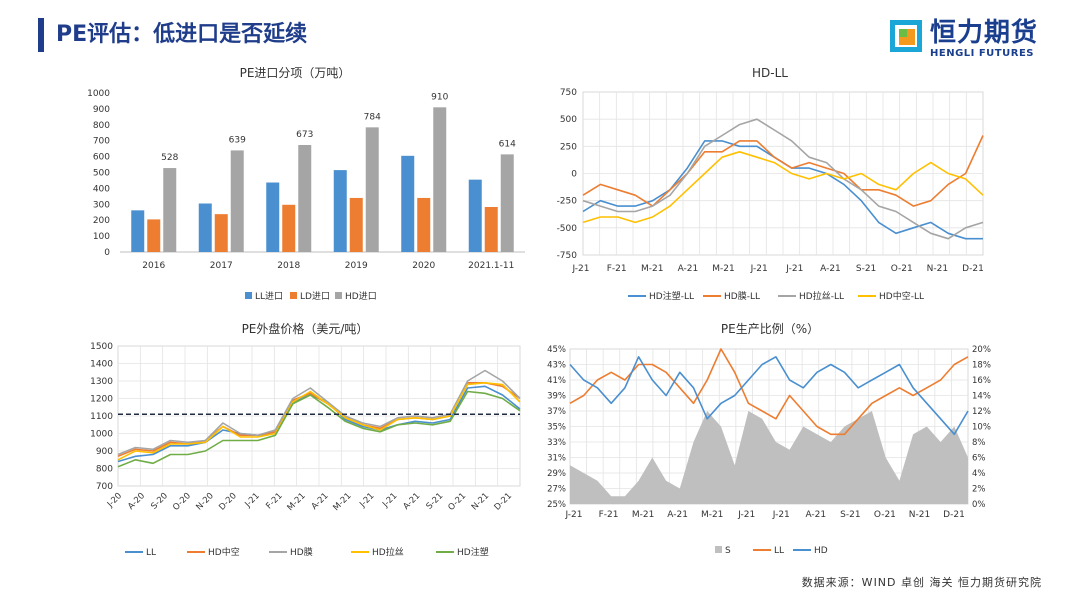 The image size is (1080, 605). I want to click on y-right-tick-label: 8%, so click(979, 443).